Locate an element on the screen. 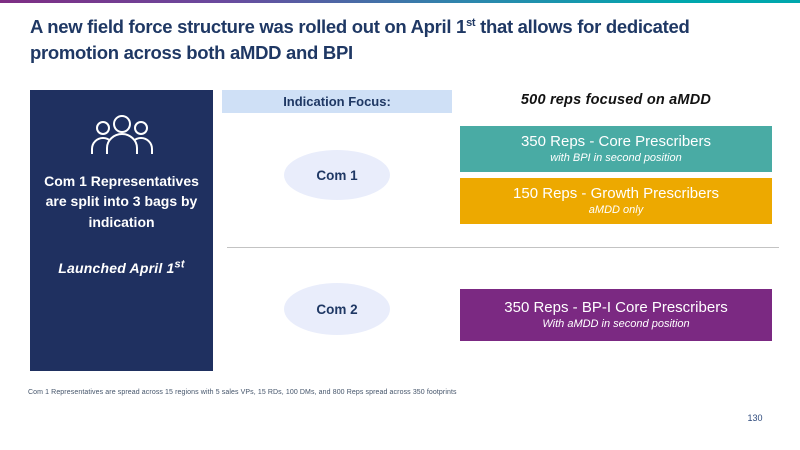 Image resolution: width=800 pixels, height=450 pixels. launch-date-text: Launched April 1st is located at coordinates (121, 267).